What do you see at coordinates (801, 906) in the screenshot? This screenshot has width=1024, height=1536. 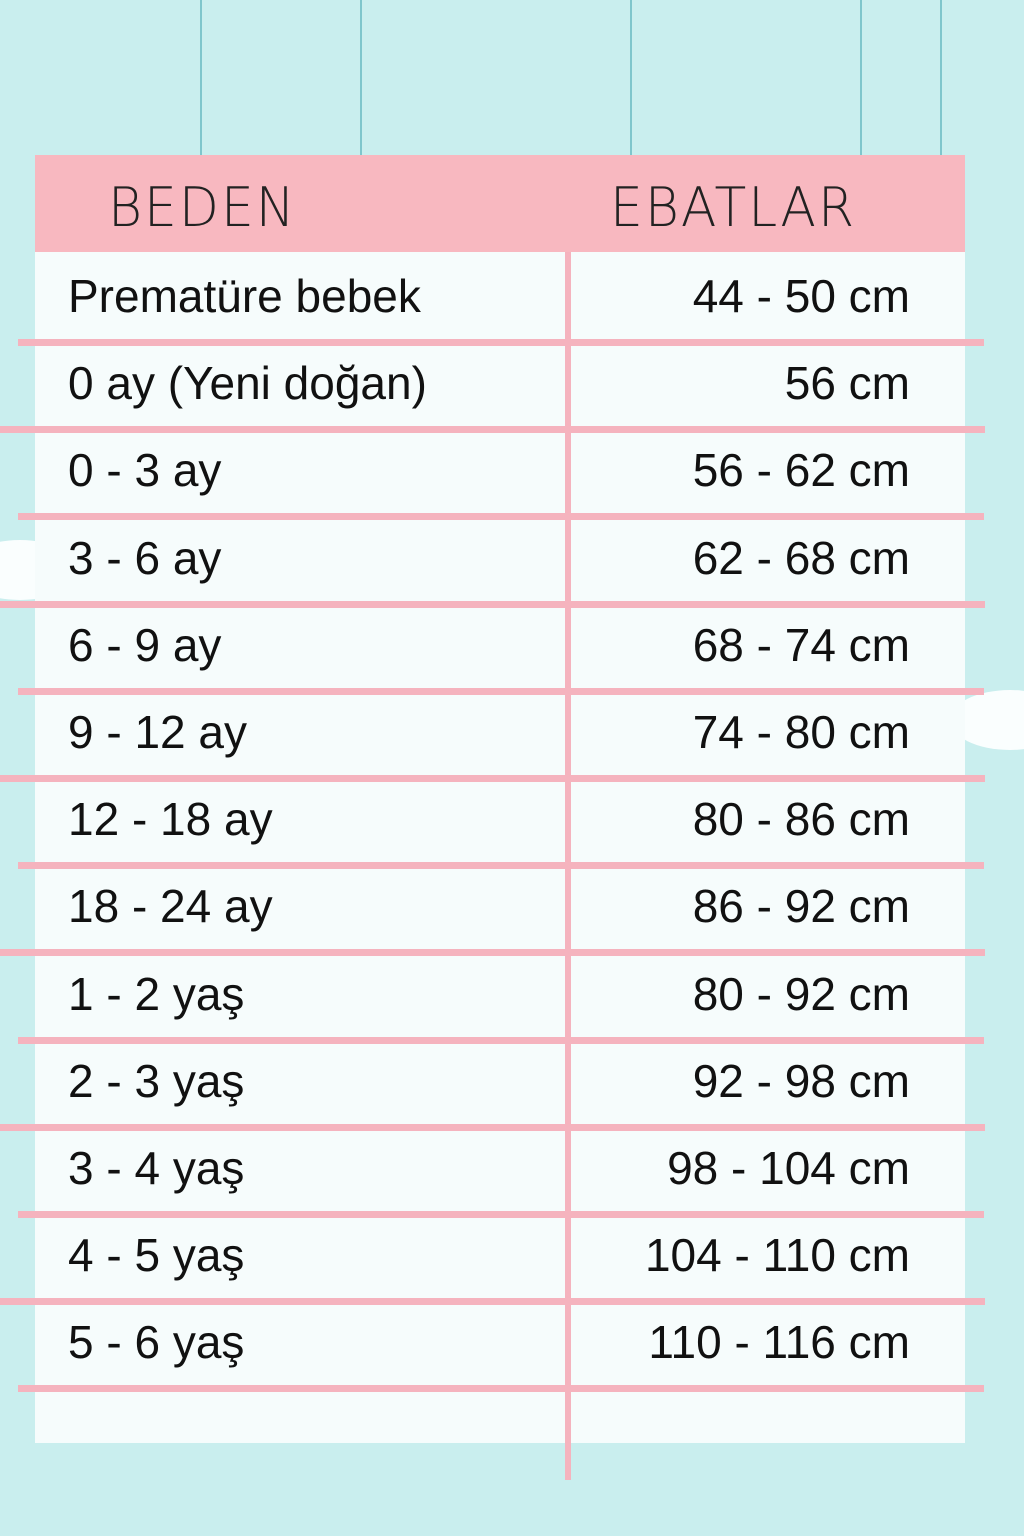 I see `dimension-cell: 86 - 92 cm` at bounding box center [801, 906].